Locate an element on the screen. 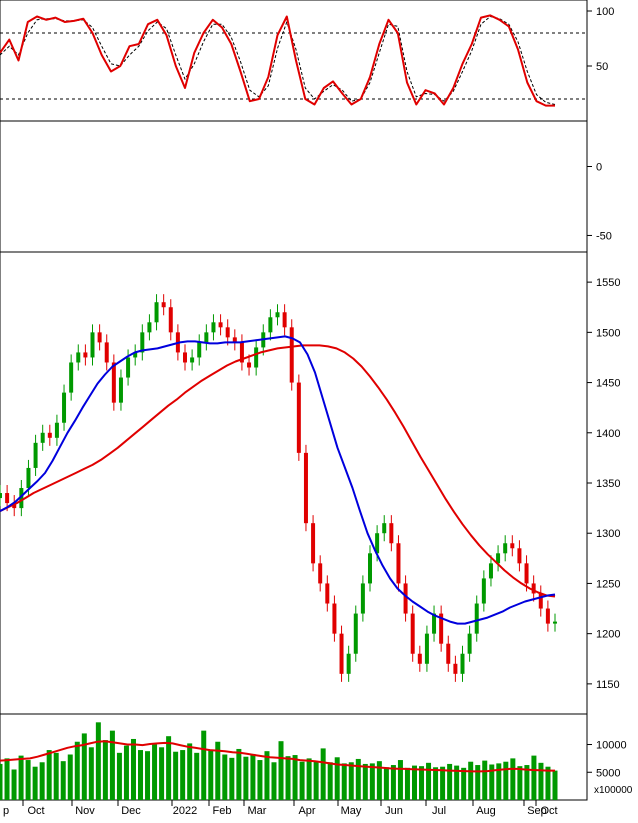 The width and height of the screenshot is (638, 823). y-tick-label: 1200 is located at coordinates (608, 635).